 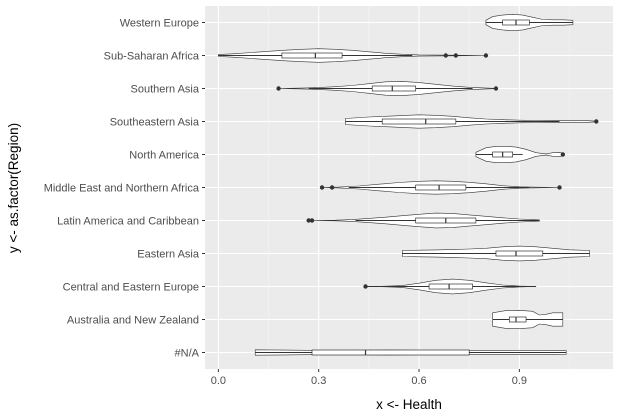 I want to click on y-tick-label: North America, so click(x=164, y=156).